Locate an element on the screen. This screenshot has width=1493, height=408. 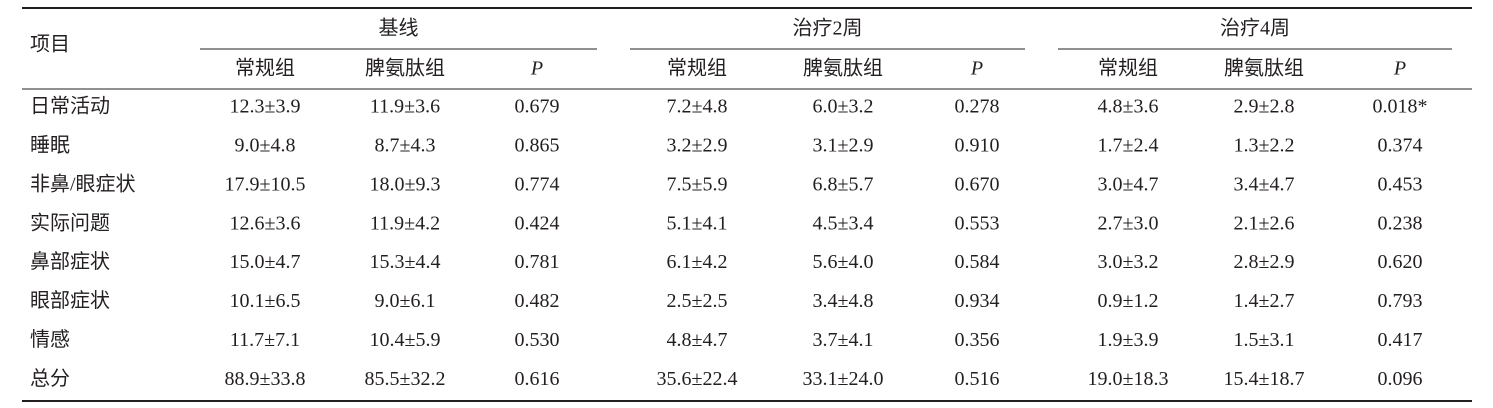
cell: 3.0±4.7 is located at coordinates (1128, 184).